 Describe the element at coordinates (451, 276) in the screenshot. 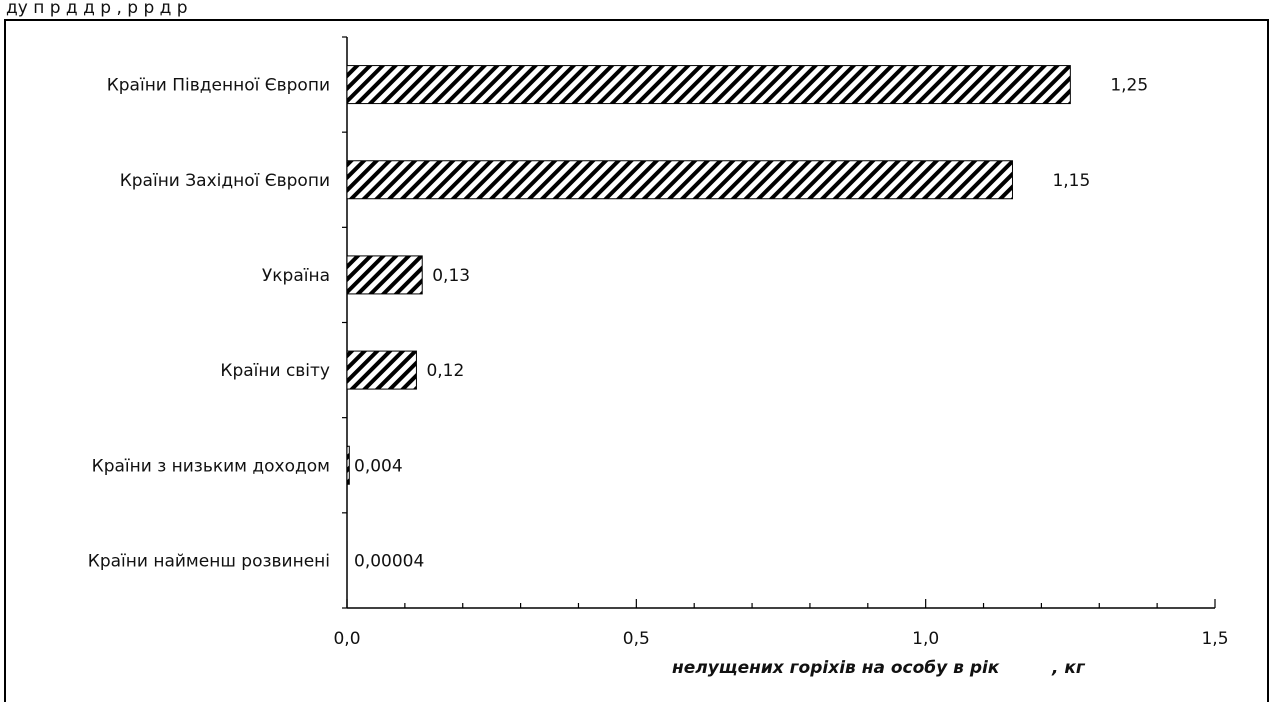

I see `data-label: 0,13` at that location.